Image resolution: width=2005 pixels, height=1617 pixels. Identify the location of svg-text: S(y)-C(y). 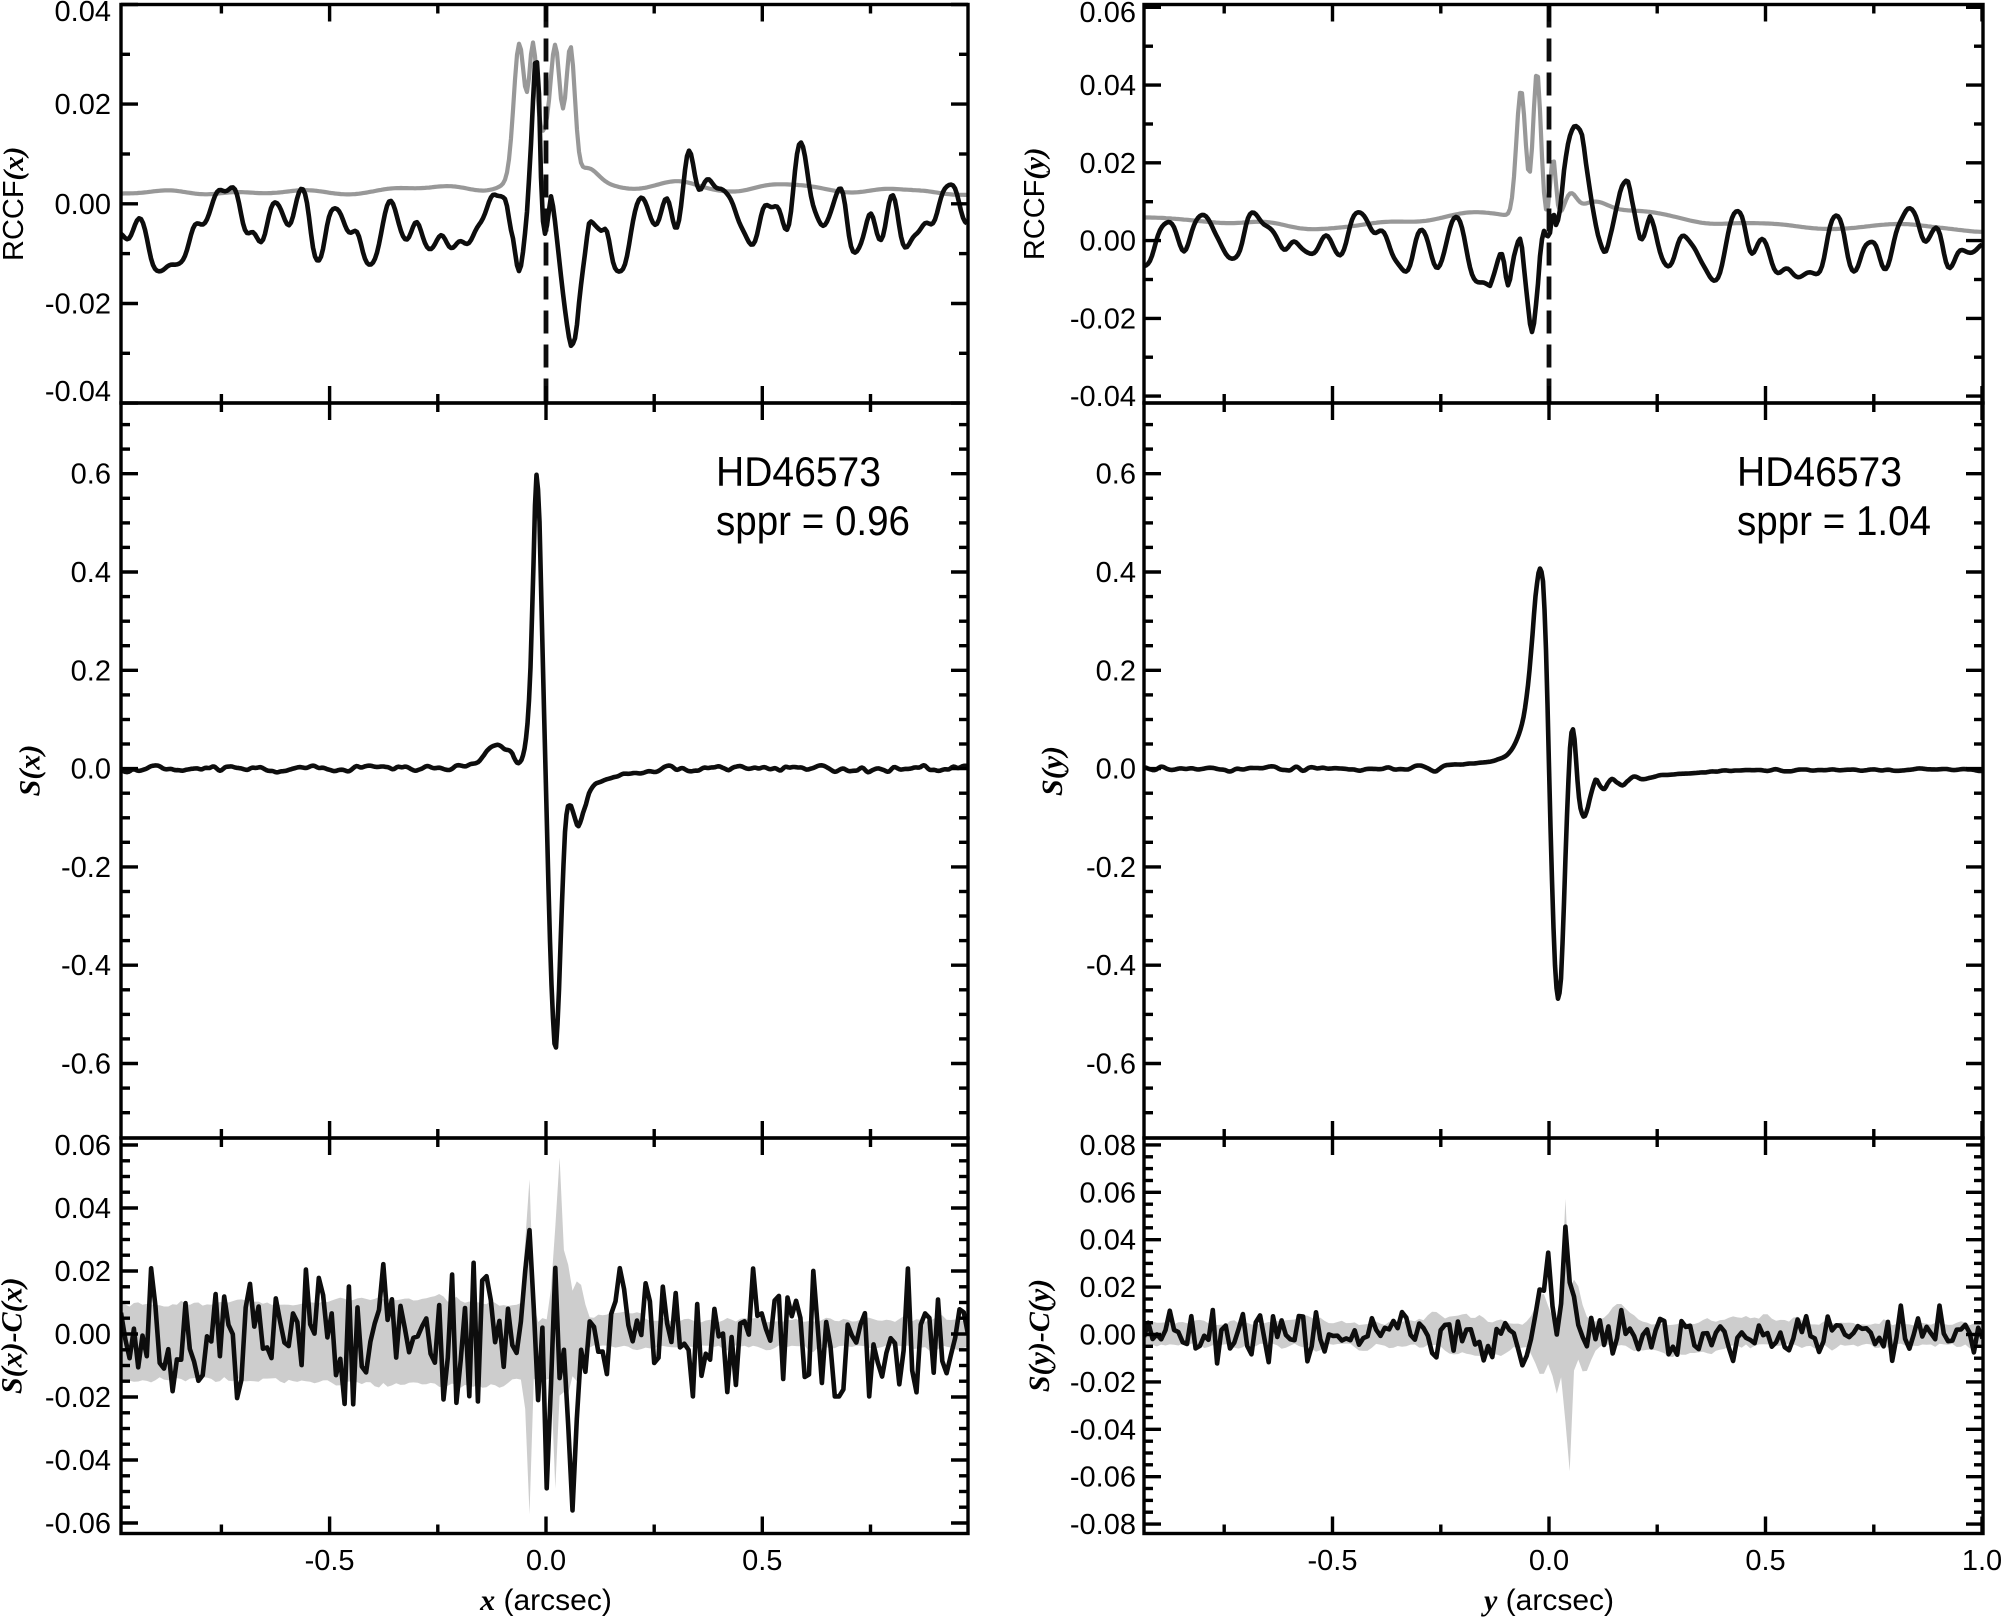
(1039, 1335).